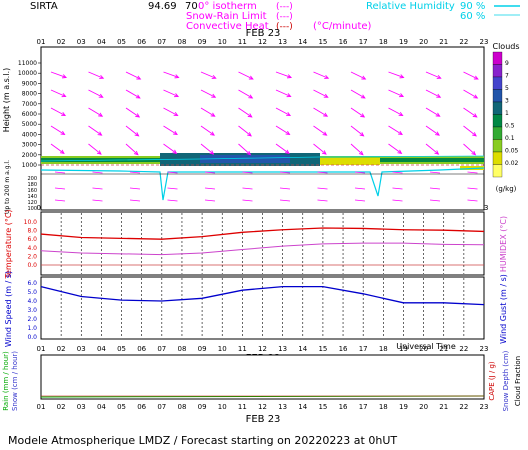 This screenshot has width=528, height=450. What do you see at coordinates (363, 407) in the screenshot?
I see `hour-tick-label: 17` at bounding box center [363, 407].